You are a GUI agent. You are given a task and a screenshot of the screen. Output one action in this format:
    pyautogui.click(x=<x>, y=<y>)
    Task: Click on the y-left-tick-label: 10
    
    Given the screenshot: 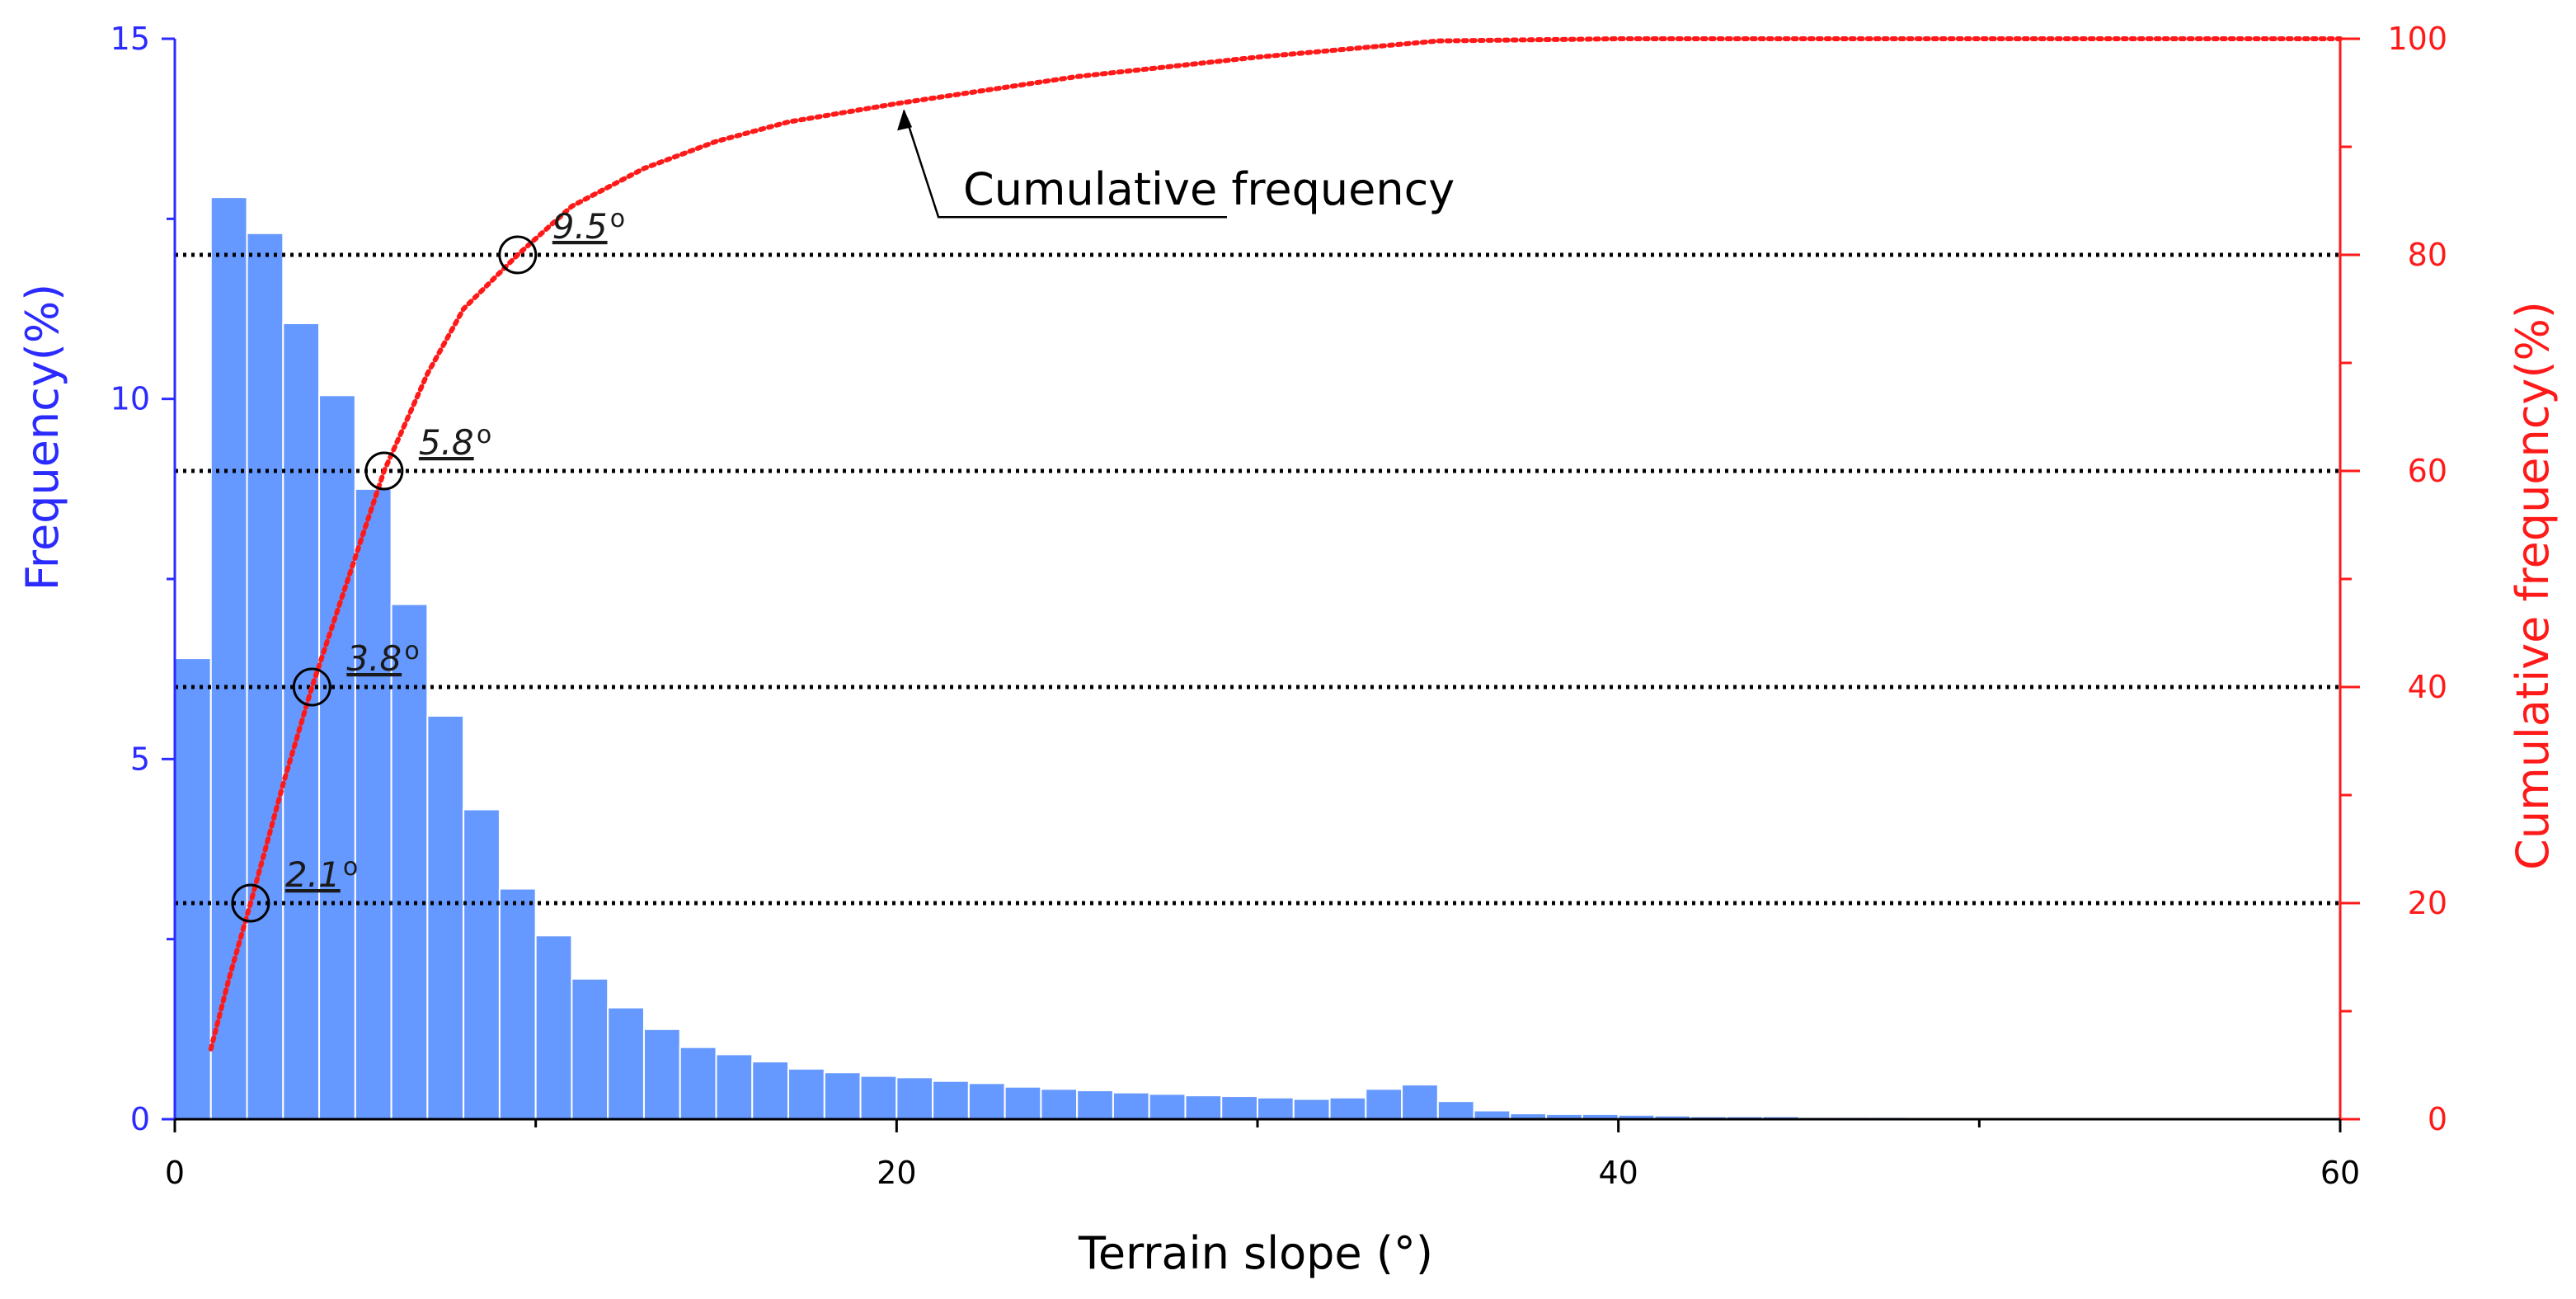 What is the action you would take?
    pyautogui.click(x=130, y=399)
    